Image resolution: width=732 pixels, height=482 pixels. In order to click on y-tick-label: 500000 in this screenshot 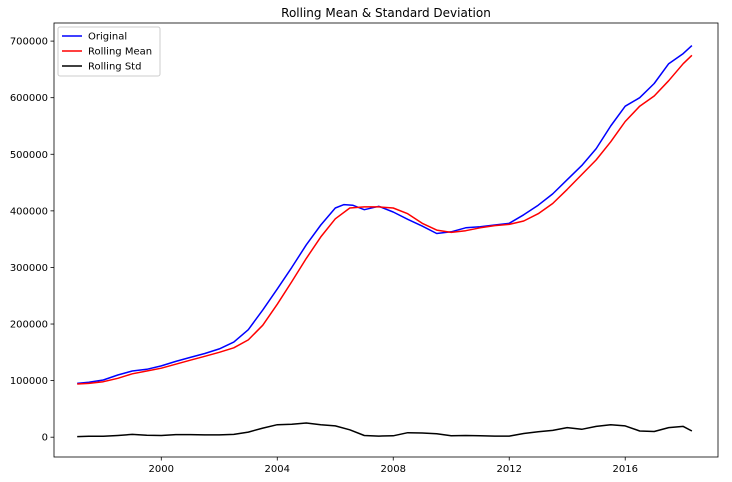, I will do `click(29, 155)`.